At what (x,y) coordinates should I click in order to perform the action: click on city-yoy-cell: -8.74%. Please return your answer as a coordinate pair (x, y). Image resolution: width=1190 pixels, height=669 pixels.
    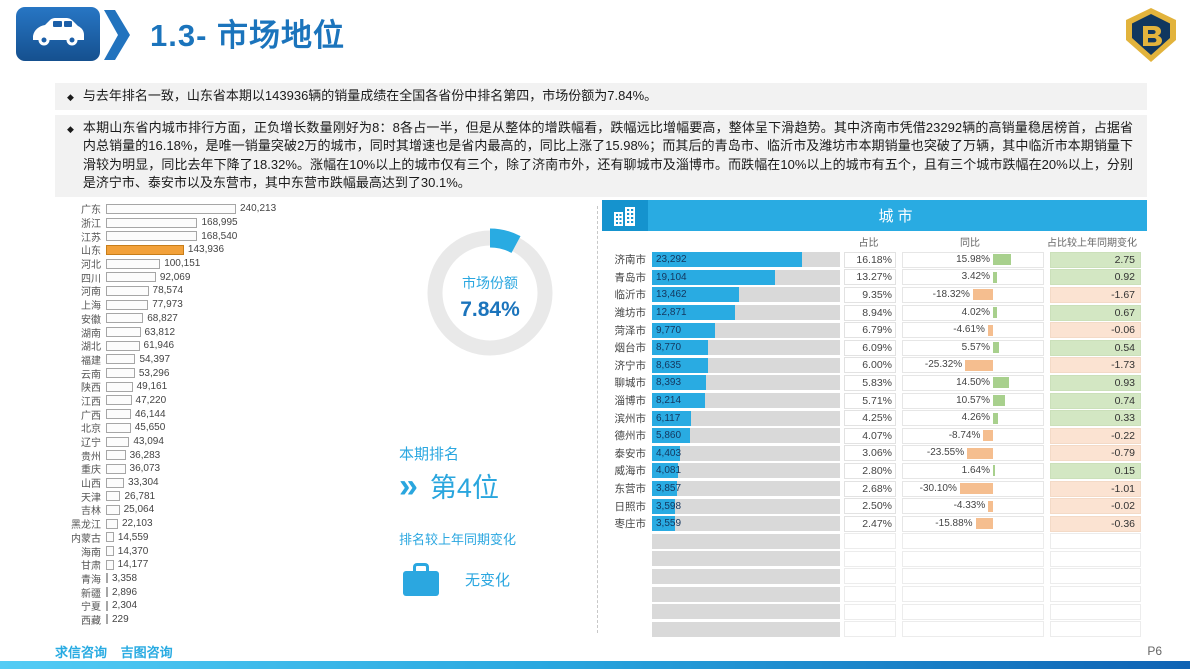
    Looking at the image, I should click on (973, 435).